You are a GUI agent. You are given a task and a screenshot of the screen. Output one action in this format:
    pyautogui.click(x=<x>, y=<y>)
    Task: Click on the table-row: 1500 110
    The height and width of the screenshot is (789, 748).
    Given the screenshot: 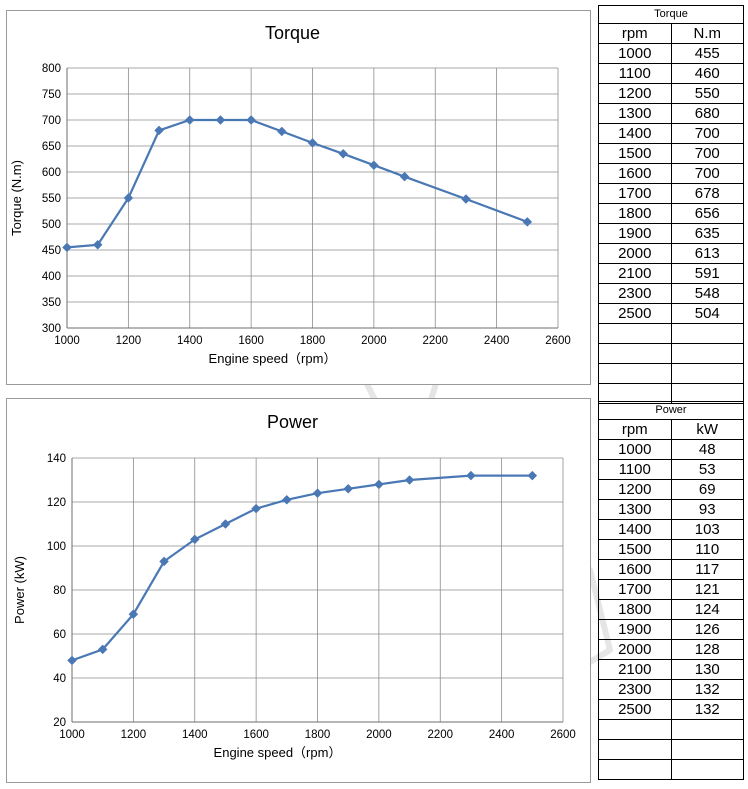 What is the action you would take?
    pyautogui.click(x=671, y=549)
    